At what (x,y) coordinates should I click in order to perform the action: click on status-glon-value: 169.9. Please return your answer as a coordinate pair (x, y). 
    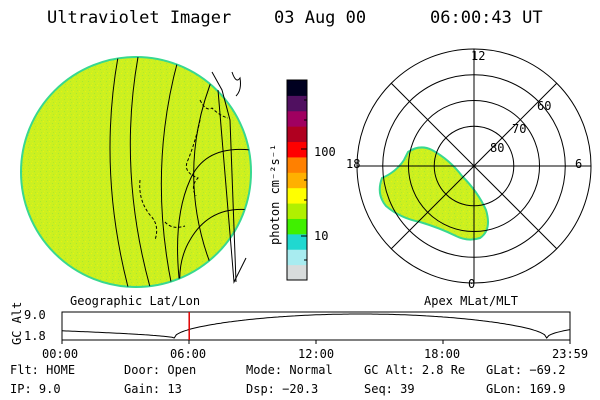
    Looking at the image, I should click on (547, 389).